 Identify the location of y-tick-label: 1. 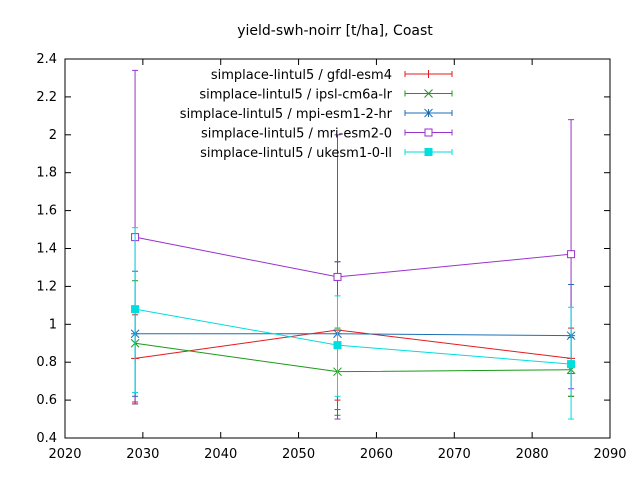
(53, 324).